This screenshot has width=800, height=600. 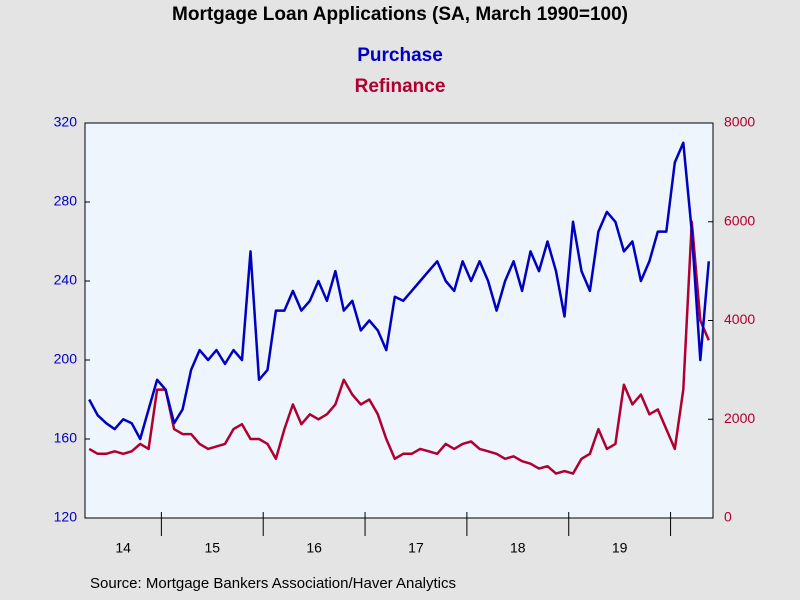 I want to click on y-tick-label: 280, so click(x=66, y=201).